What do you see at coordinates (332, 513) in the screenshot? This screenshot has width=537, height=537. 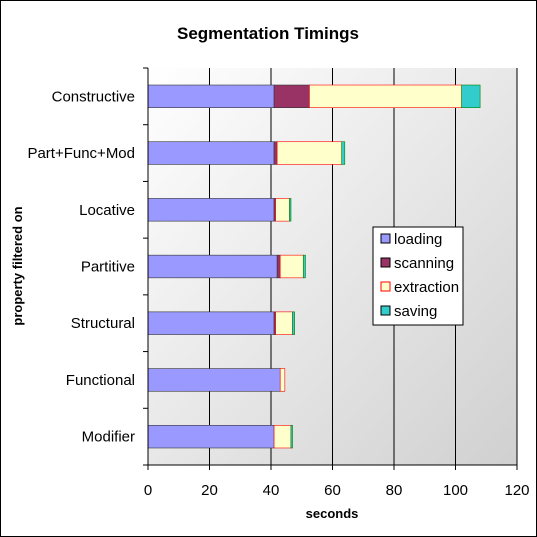 I see `x-axis-label: seconds` at bounding box center [332, 513].